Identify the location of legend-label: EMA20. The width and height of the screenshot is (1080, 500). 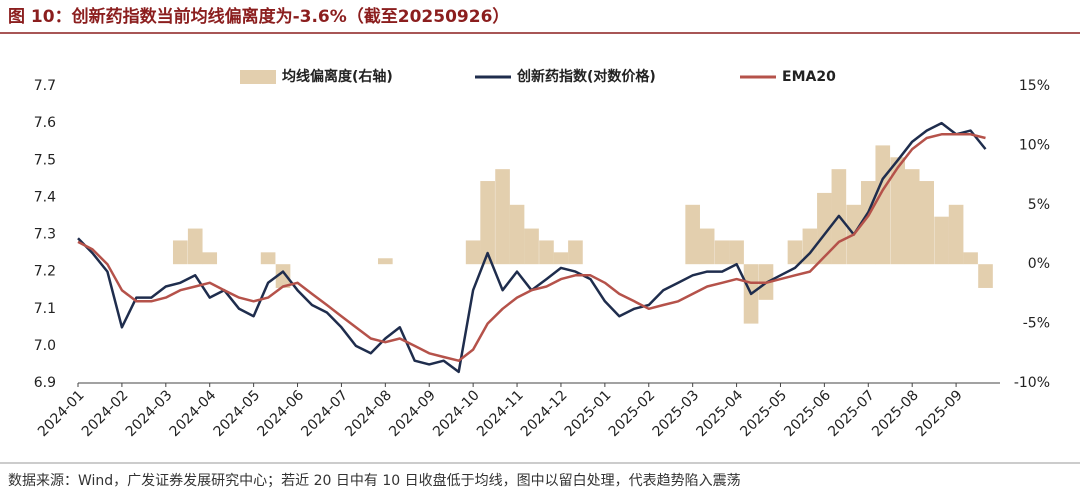
(809, 77).